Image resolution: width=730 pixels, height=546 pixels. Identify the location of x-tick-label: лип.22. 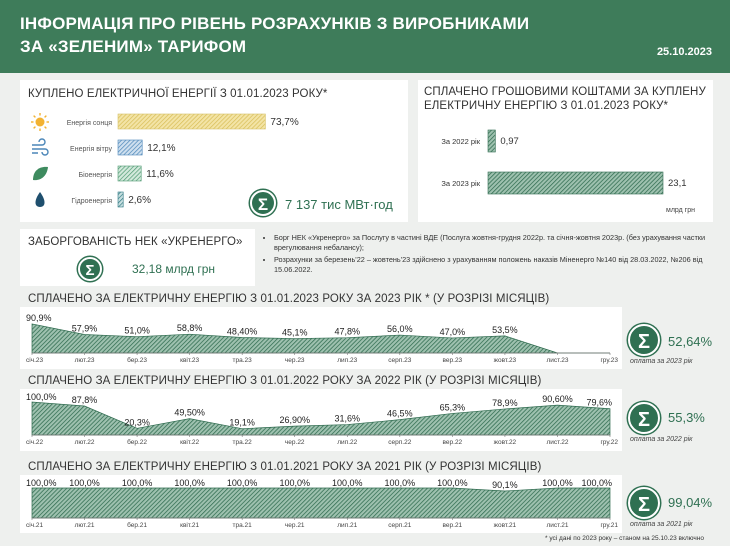
(347, 442).